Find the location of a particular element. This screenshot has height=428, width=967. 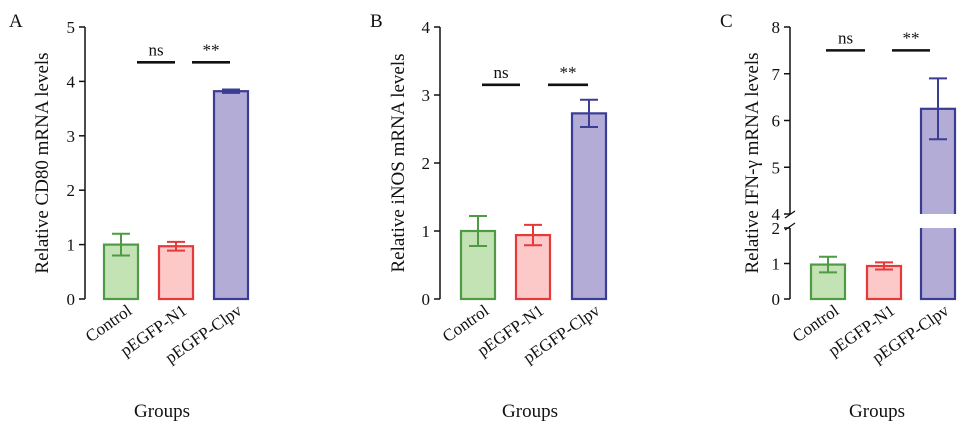

panel-letter: C is located at coordinates (726, 21).